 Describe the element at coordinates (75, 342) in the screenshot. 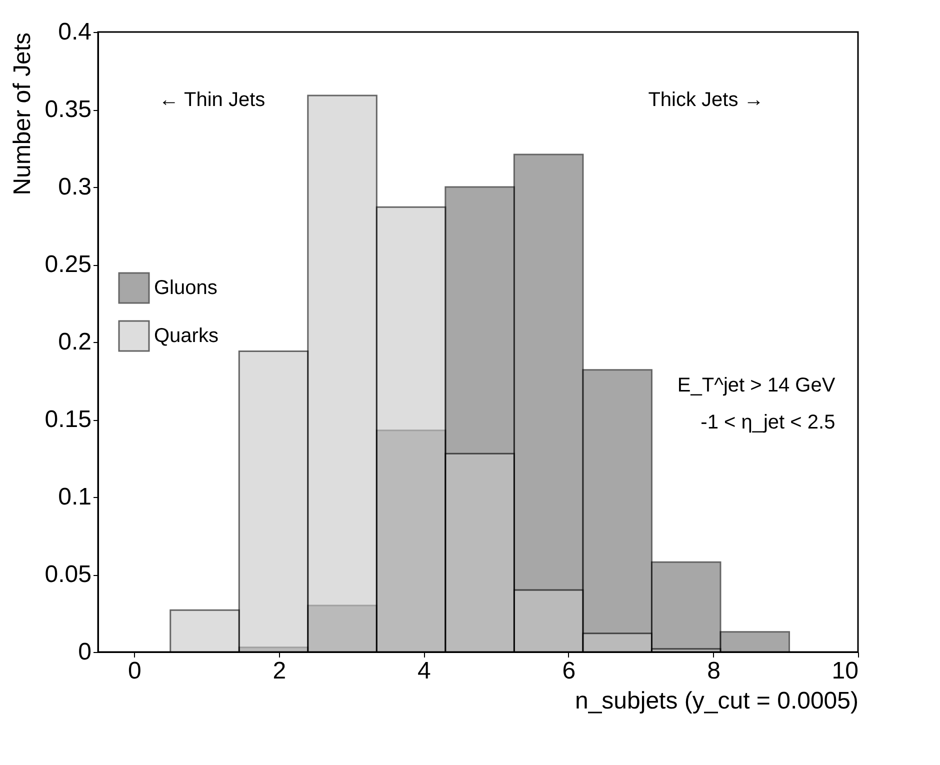

I see `y-tick-label: 0.2` at that location.